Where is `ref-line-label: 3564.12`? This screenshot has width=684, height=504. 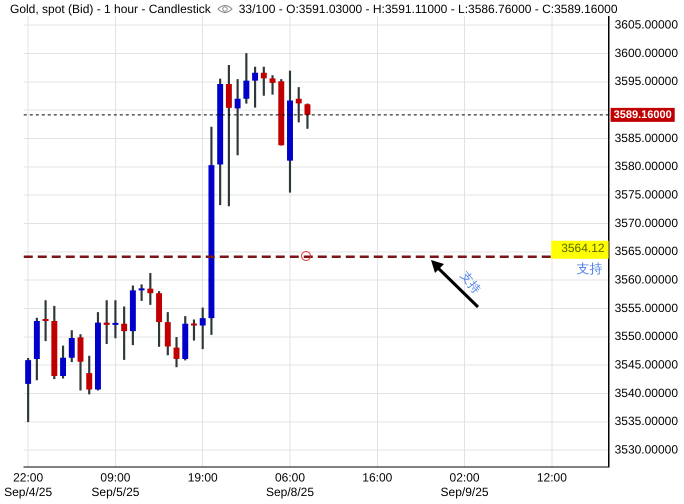 ref-line-label: 3564.12 is located at coordinates (583, 248).